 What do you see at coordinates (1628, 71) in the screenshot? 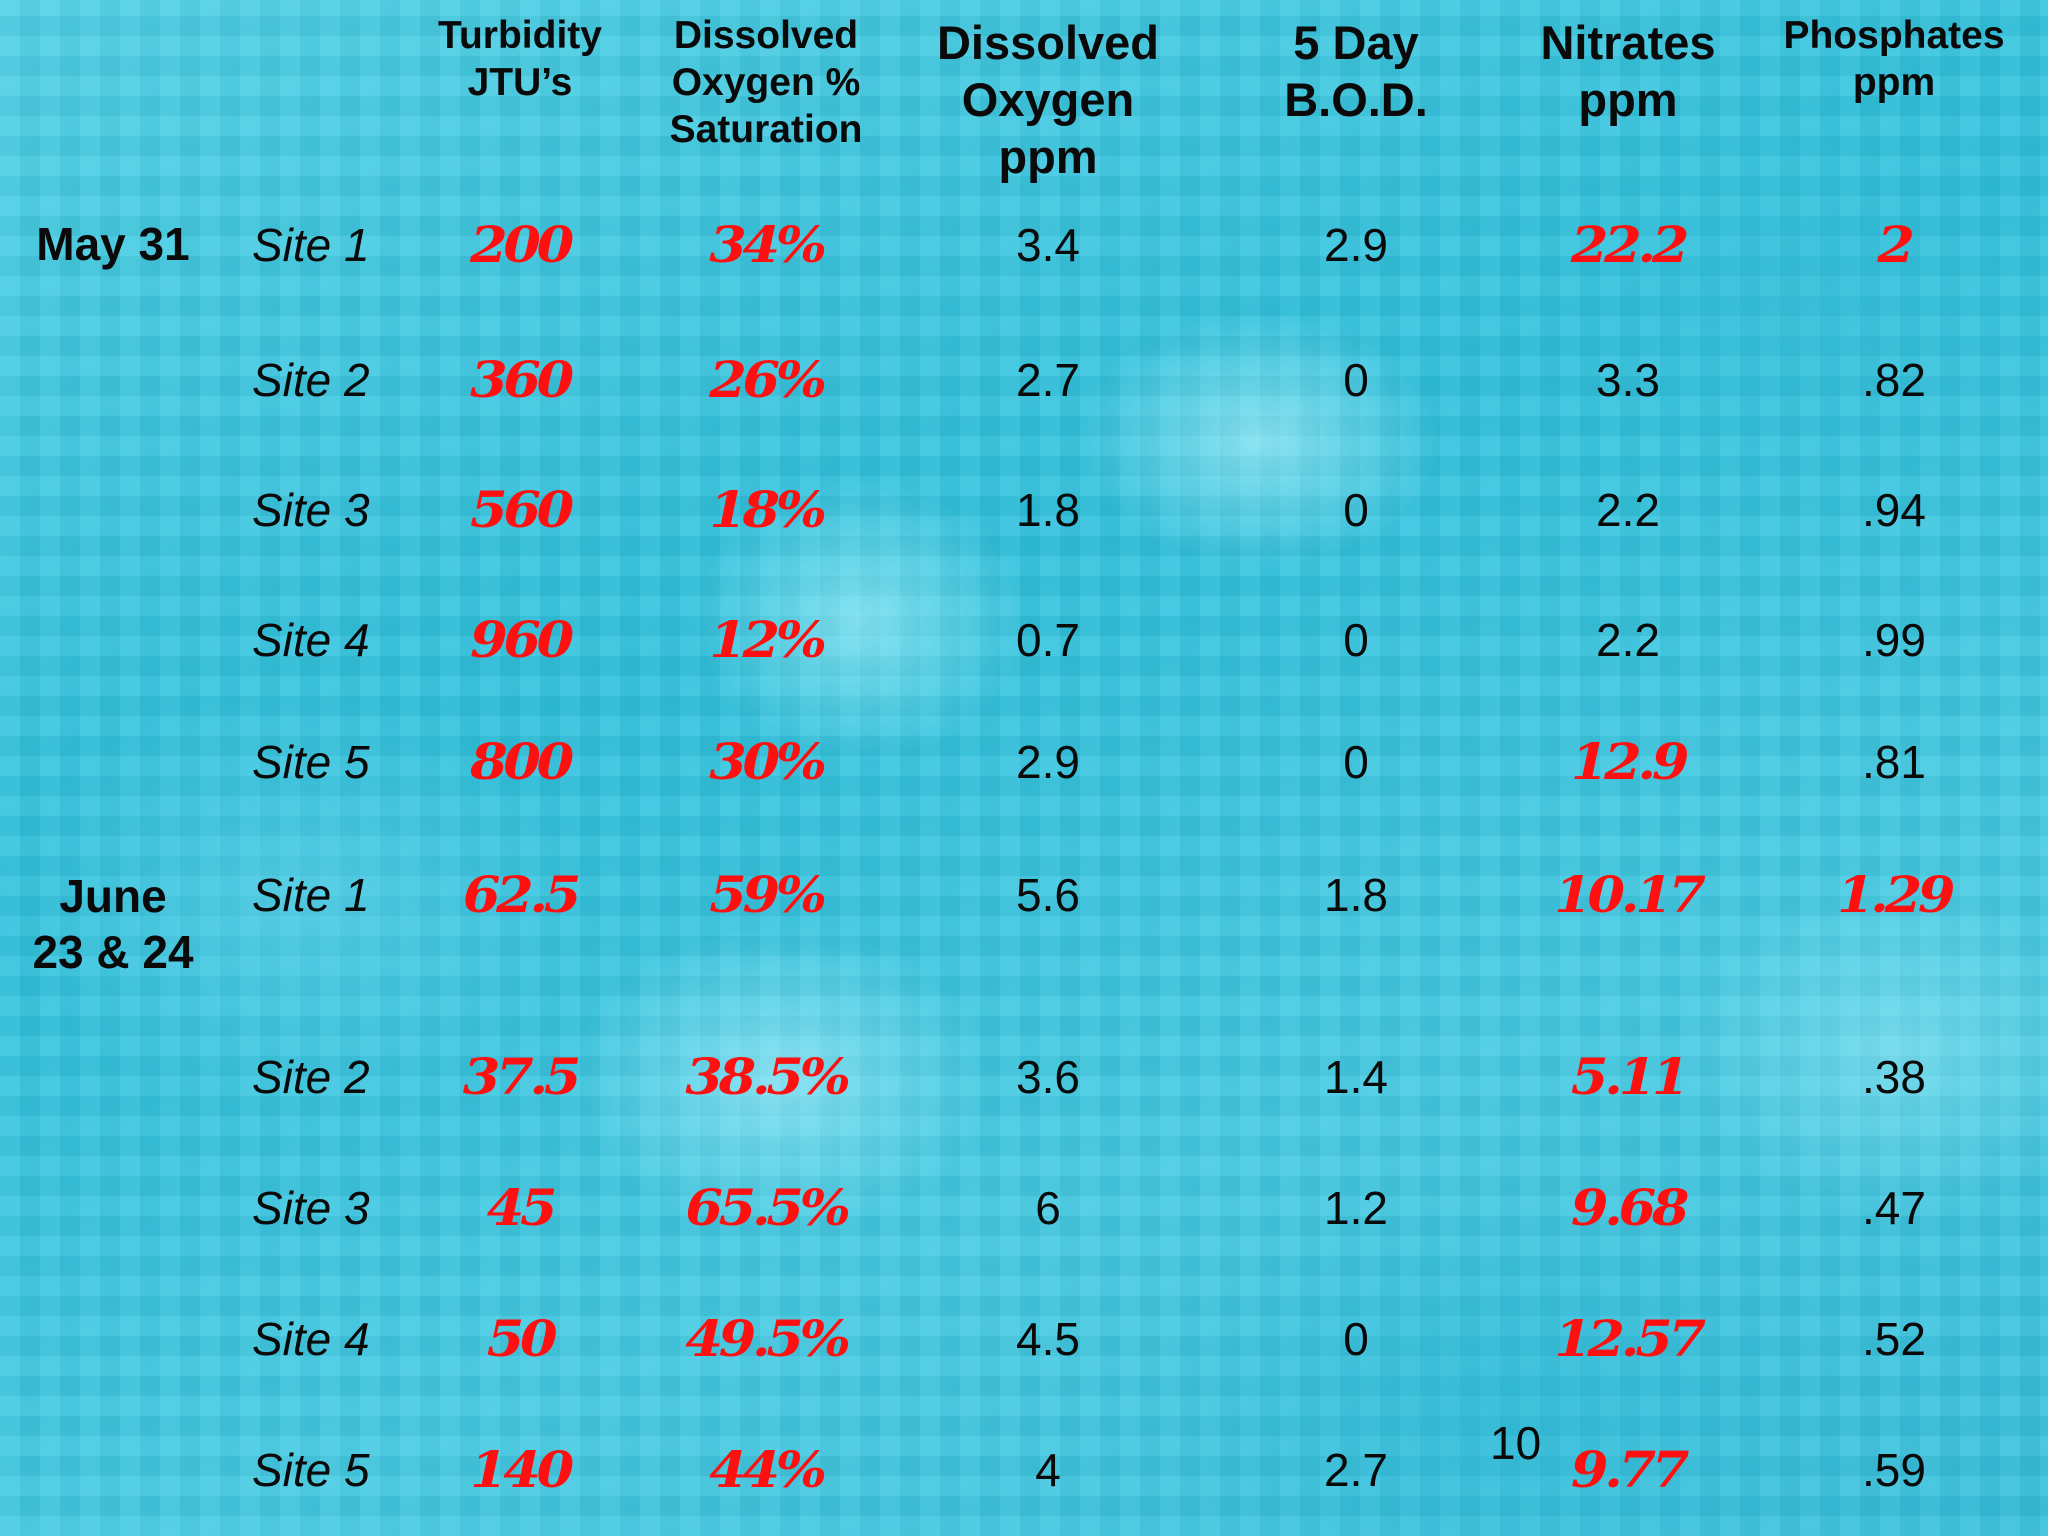
I see `column-header-5: Nitrates ppm` at bounding box center [1628, 71].